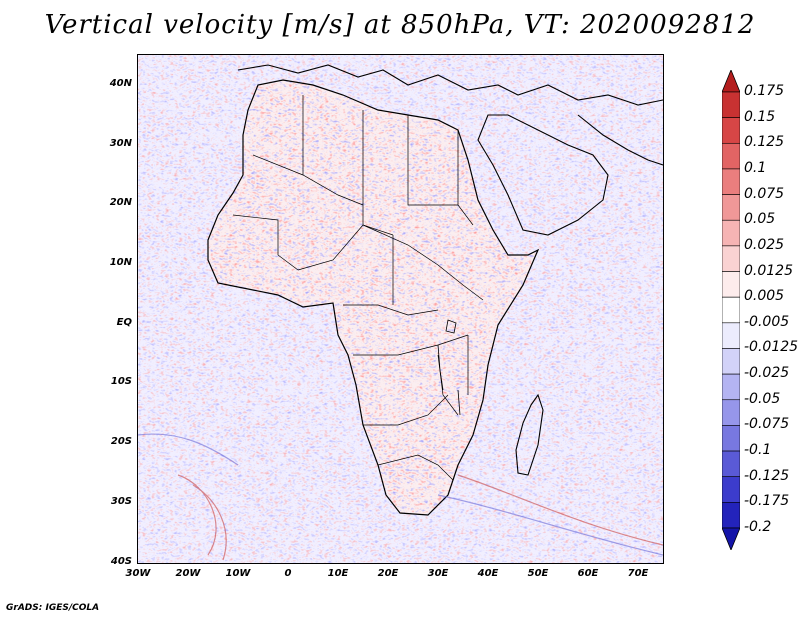 The height and width of the screenshot is (618, 800). Describe the element at coordinates (488, 573) in the screenshot. I see `x-label-40e: 40E` at that location.